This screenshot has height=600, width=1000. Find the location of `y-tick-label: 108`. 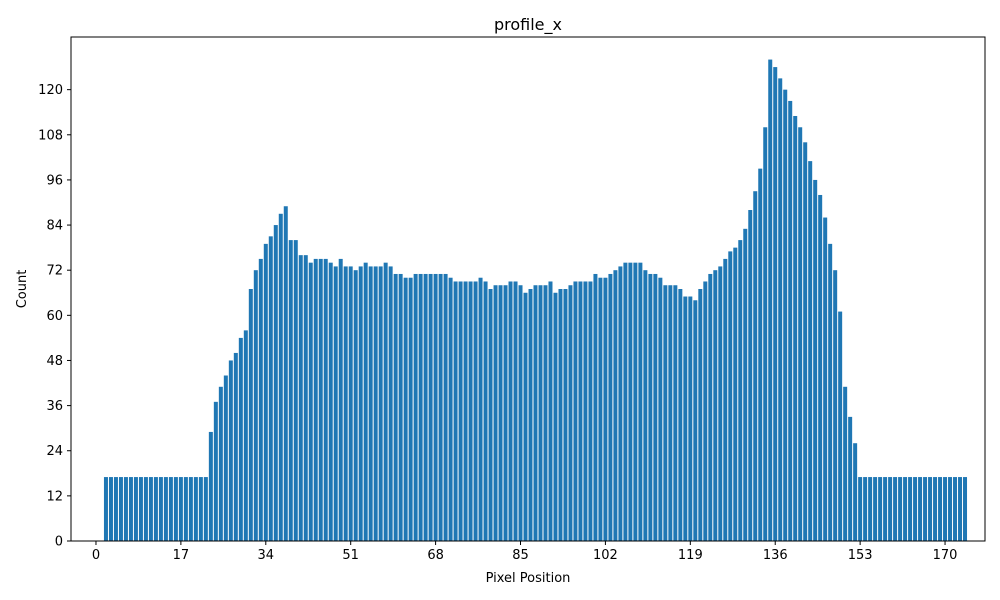

y-tick-label: 108 is located at coordinates (50, 135).